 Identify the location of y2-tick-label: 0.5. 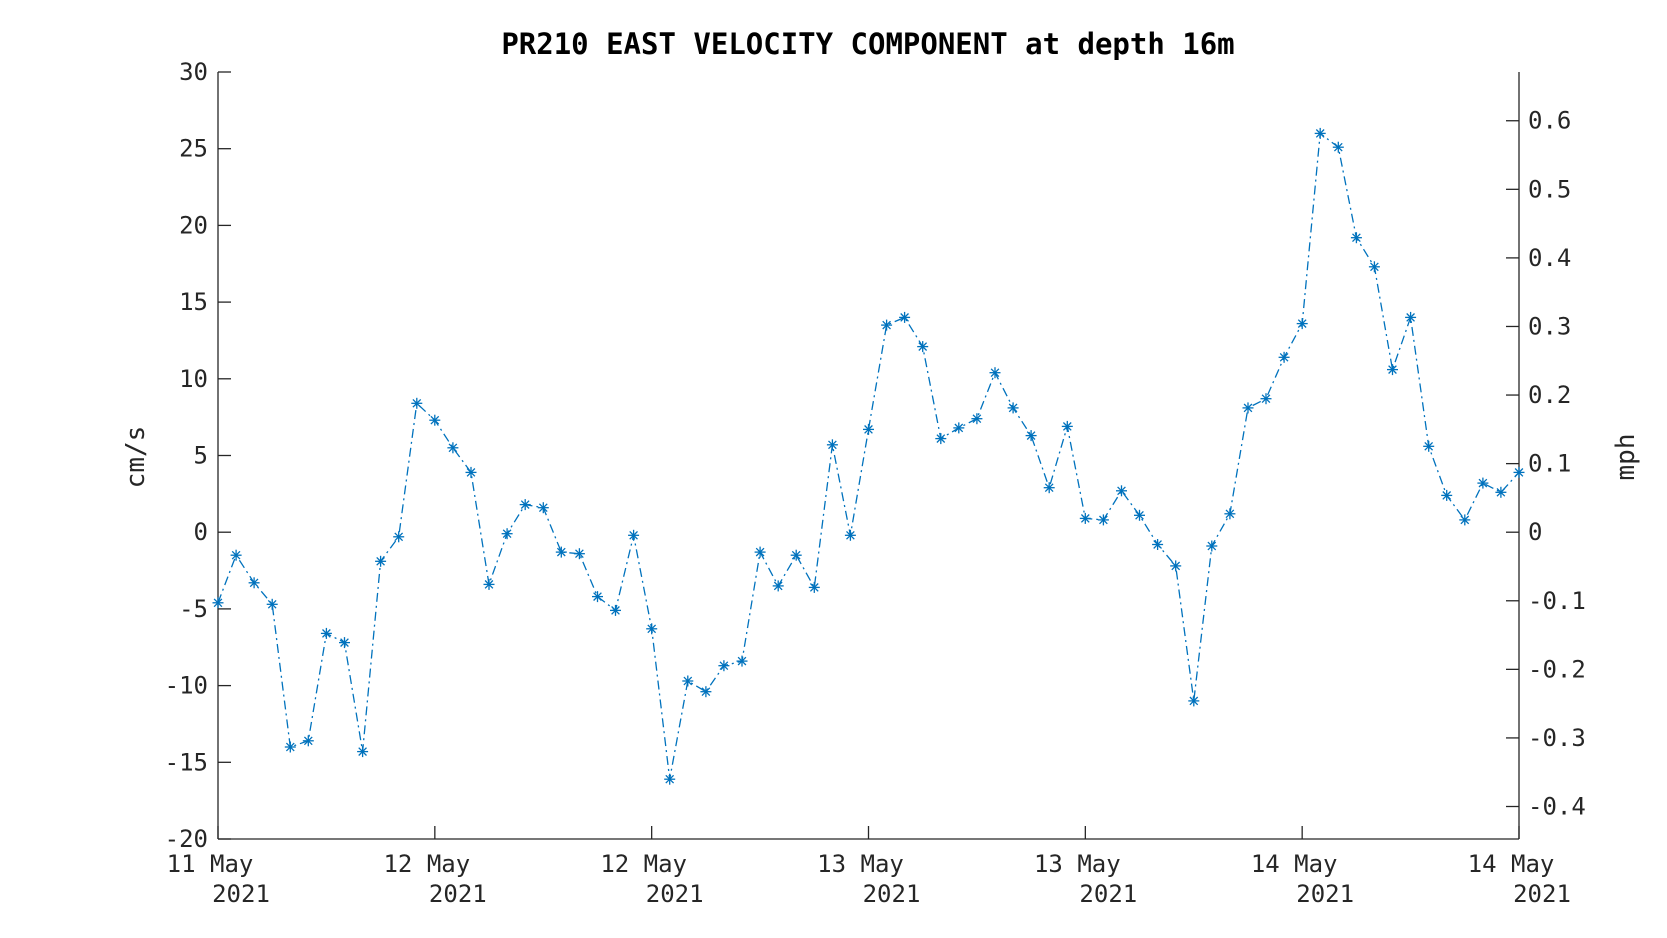
(1549, 189).